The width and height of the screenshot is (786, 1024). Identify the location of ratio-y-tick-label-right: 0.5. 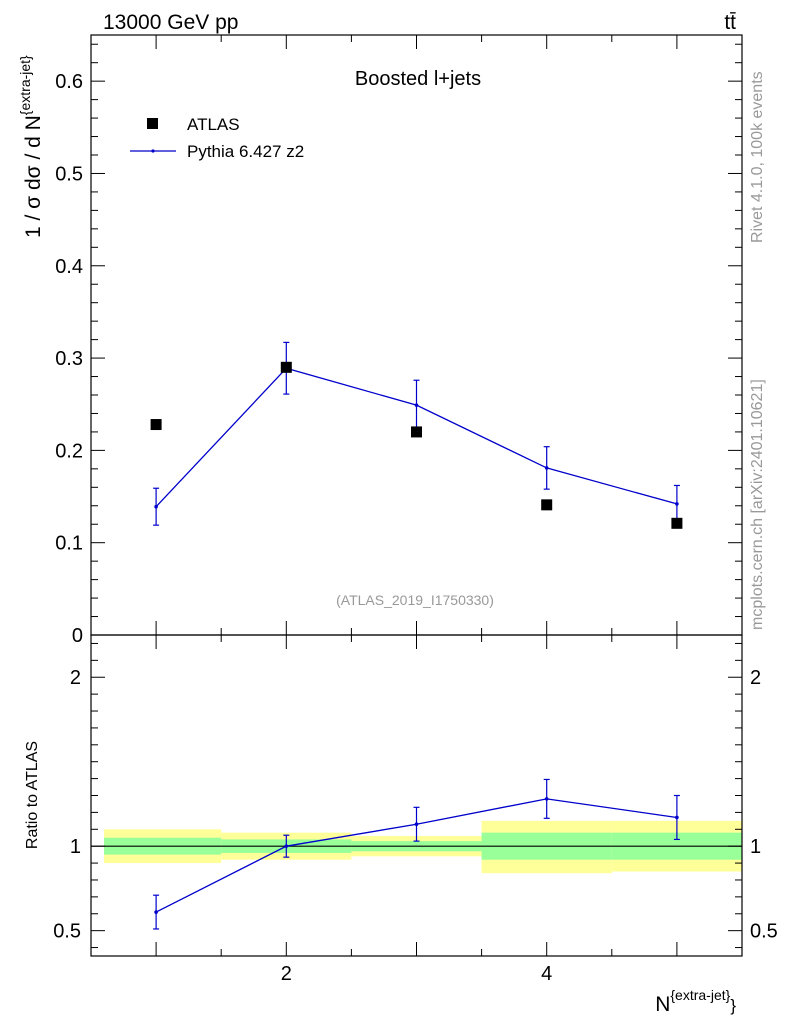
(764, 932).